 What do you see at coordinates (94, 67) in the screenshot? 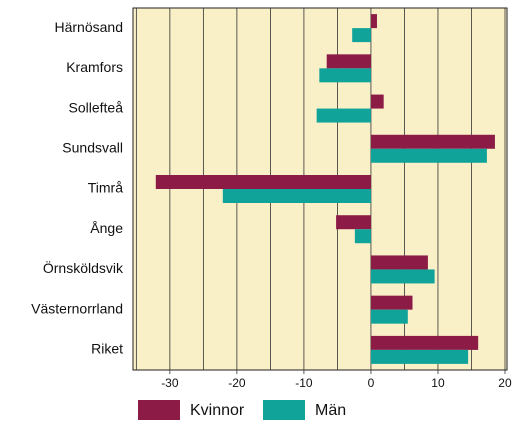
I see `y-tick-label: Kramfors` at bounding box center [94, 67].